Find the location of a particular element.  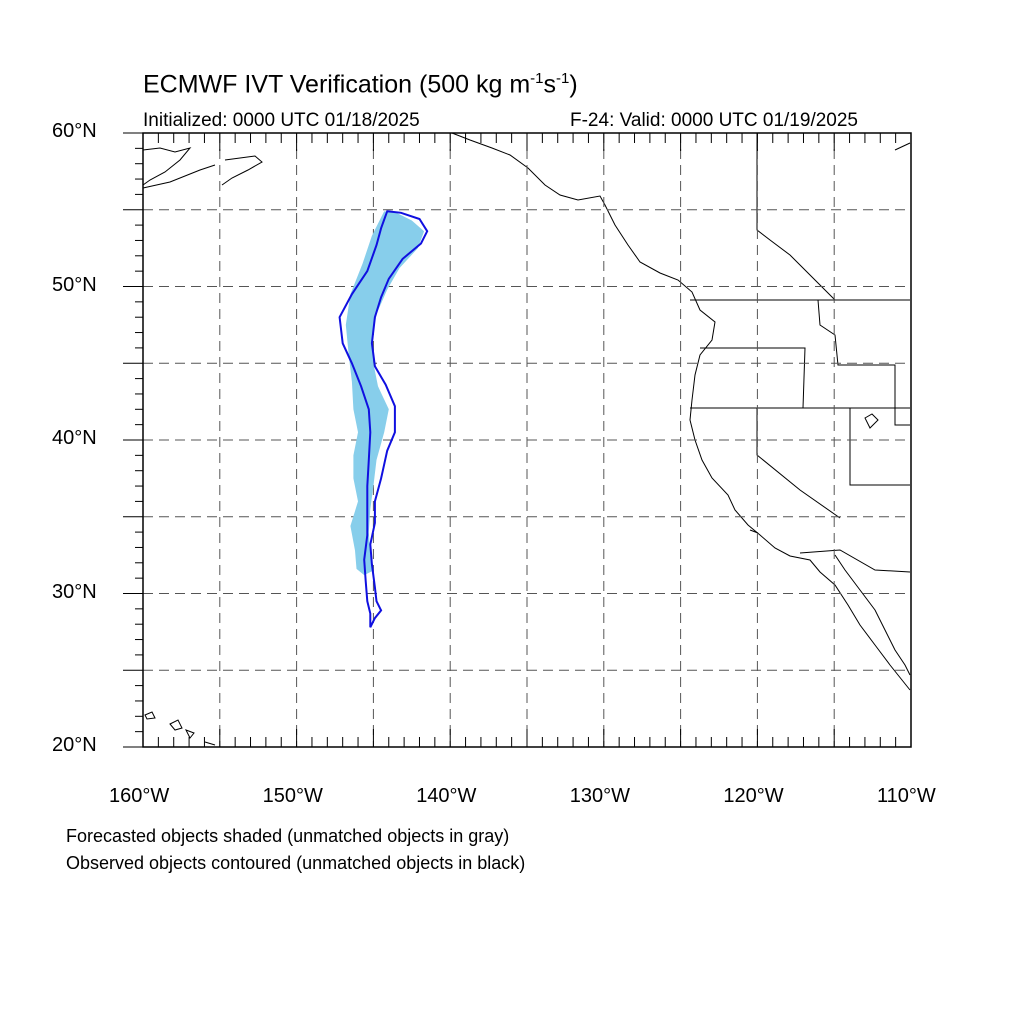

lon-label: 110°W is located at coordinates (906, 796).